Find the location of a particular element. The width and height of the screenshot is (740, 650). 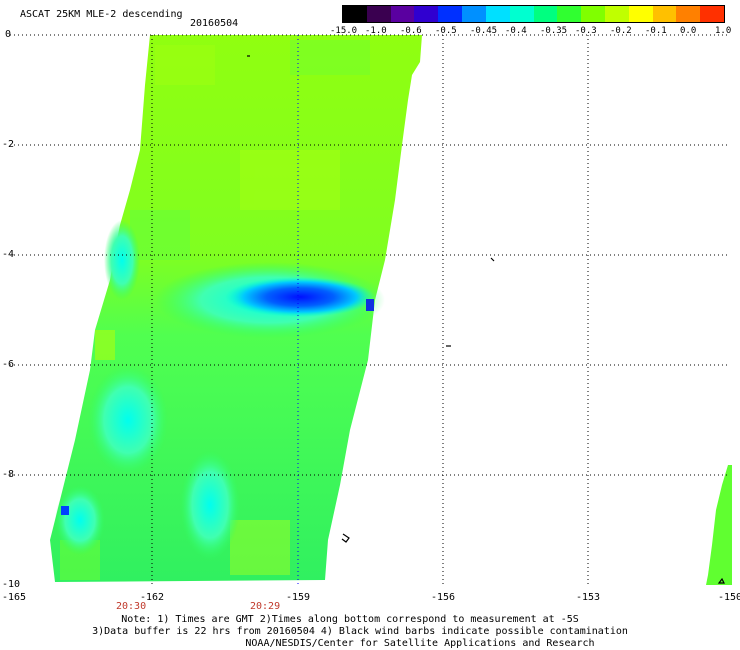

low-region-cyan-upper is located at coordinates (122, 260).